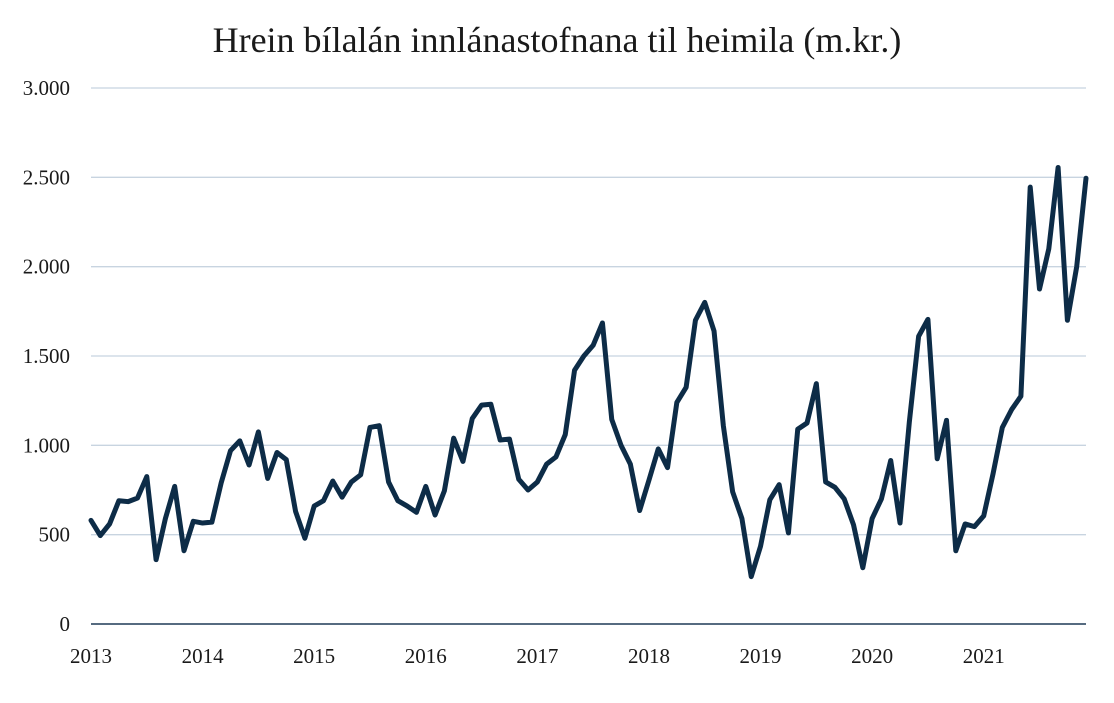  Describe the element at coordinates (65, 624) in the screenshot. I see `y-tick-label: 0` at that location.